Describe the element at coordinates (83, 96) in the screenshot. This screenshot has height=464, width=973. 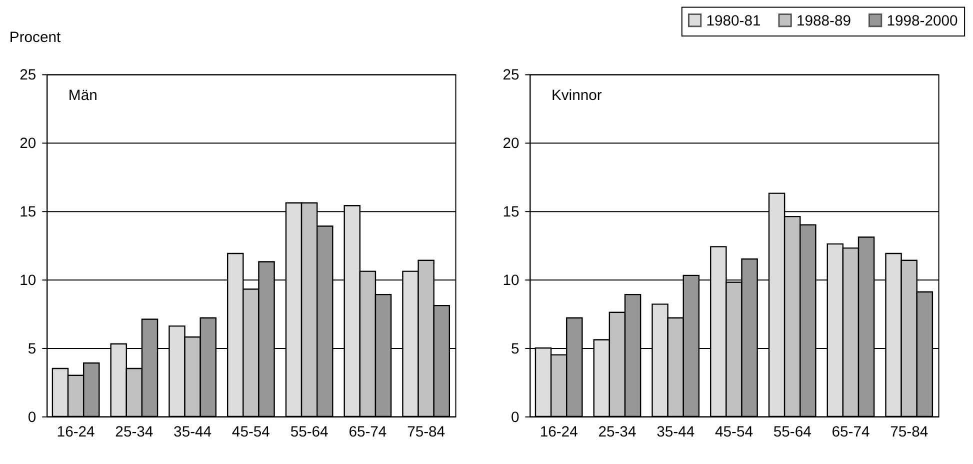
I see `text: Män` at that location.